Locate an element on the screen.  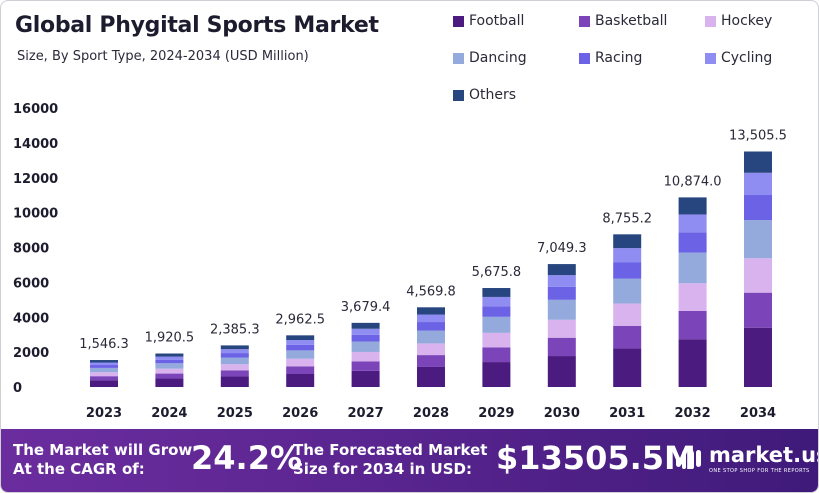
legend-label: Football is located at coordinates (497, 21).